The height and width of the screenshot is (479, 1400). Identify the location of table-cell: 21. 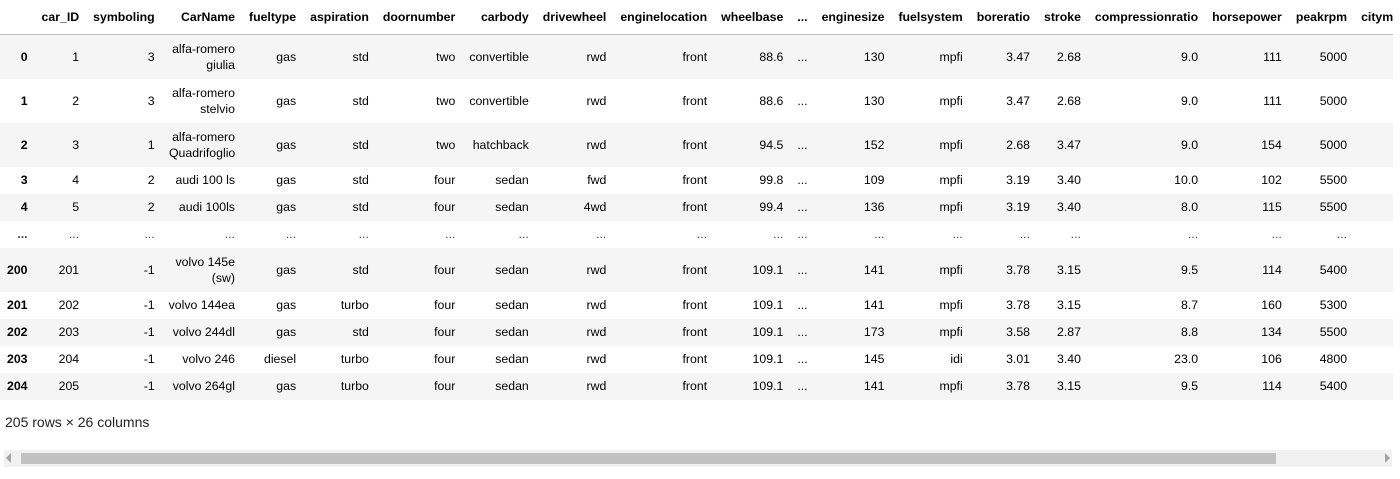
(1373, 57).